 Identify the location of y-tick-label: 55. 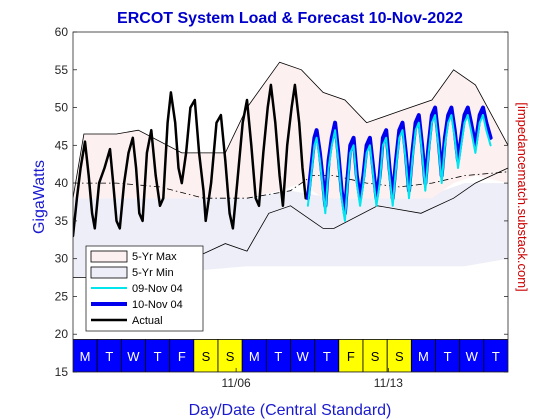
(62, 70).